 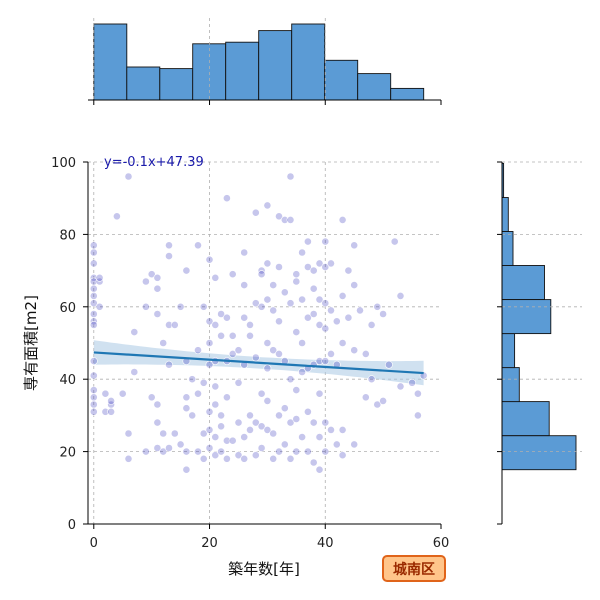 What do you see at coordinates (63, 163) in the screenshot?
I see `y-tick-label: 100` at bounding box center [63, 163].